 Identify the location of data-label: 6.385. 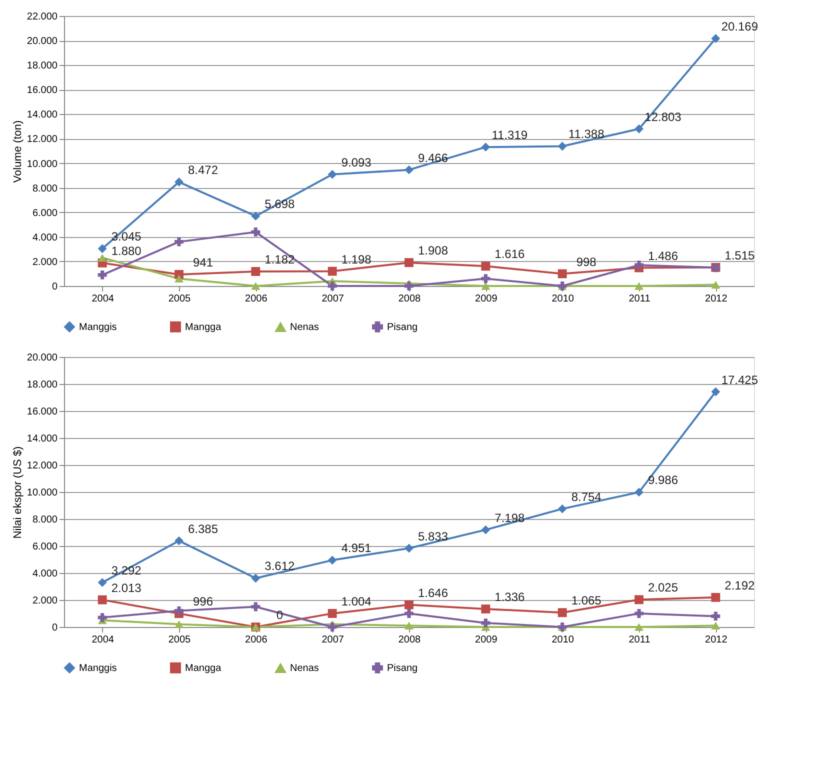
(203, 529).